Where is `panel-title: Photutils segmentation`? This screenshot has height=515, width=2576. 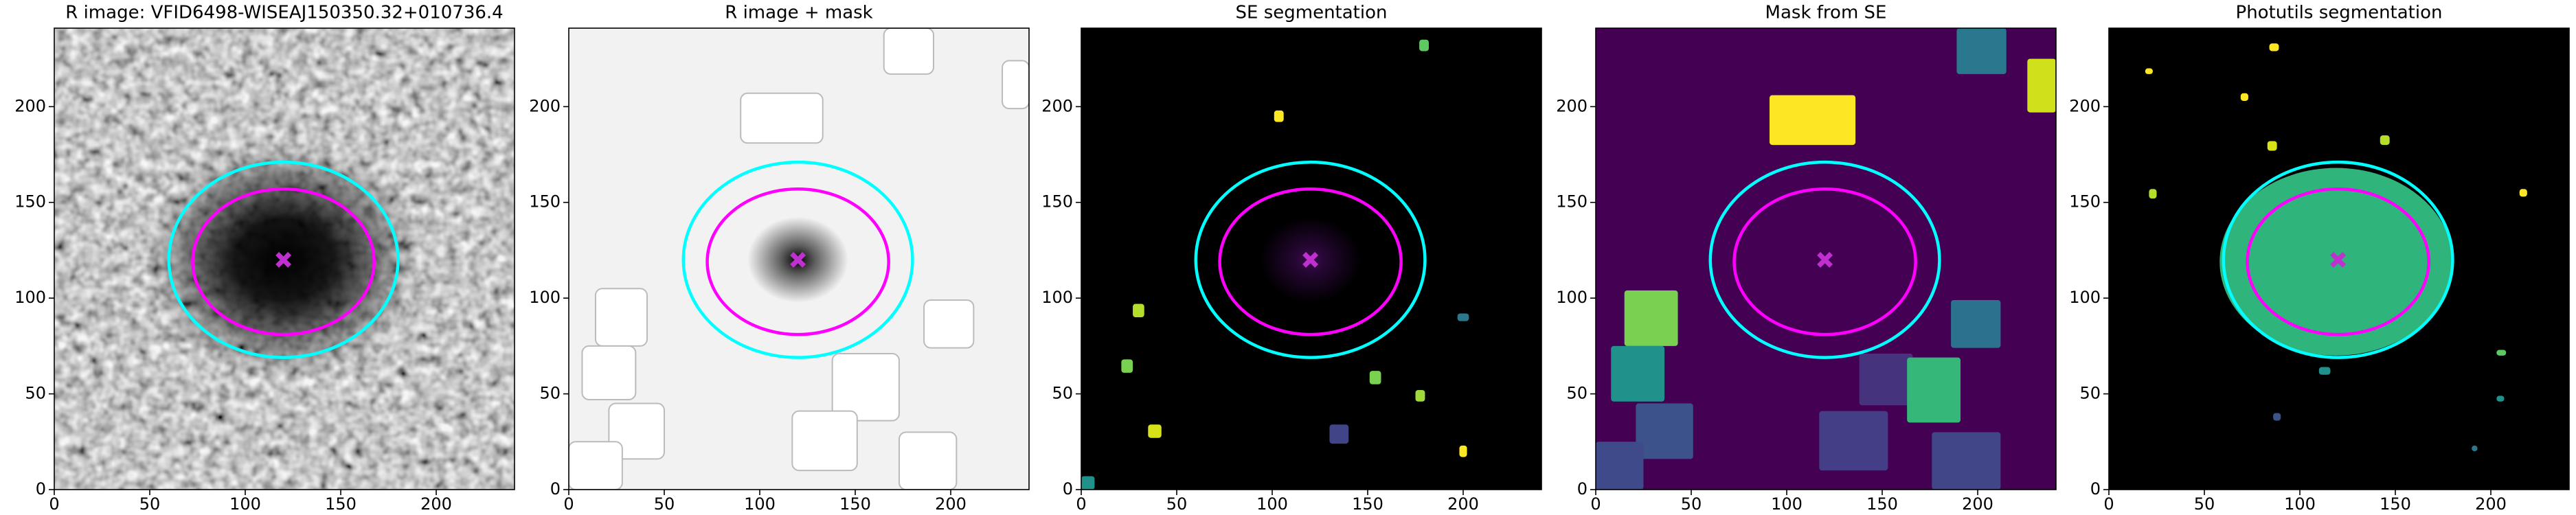 panel-title: Photutils segmentation is located at coordinates (2339, 13).